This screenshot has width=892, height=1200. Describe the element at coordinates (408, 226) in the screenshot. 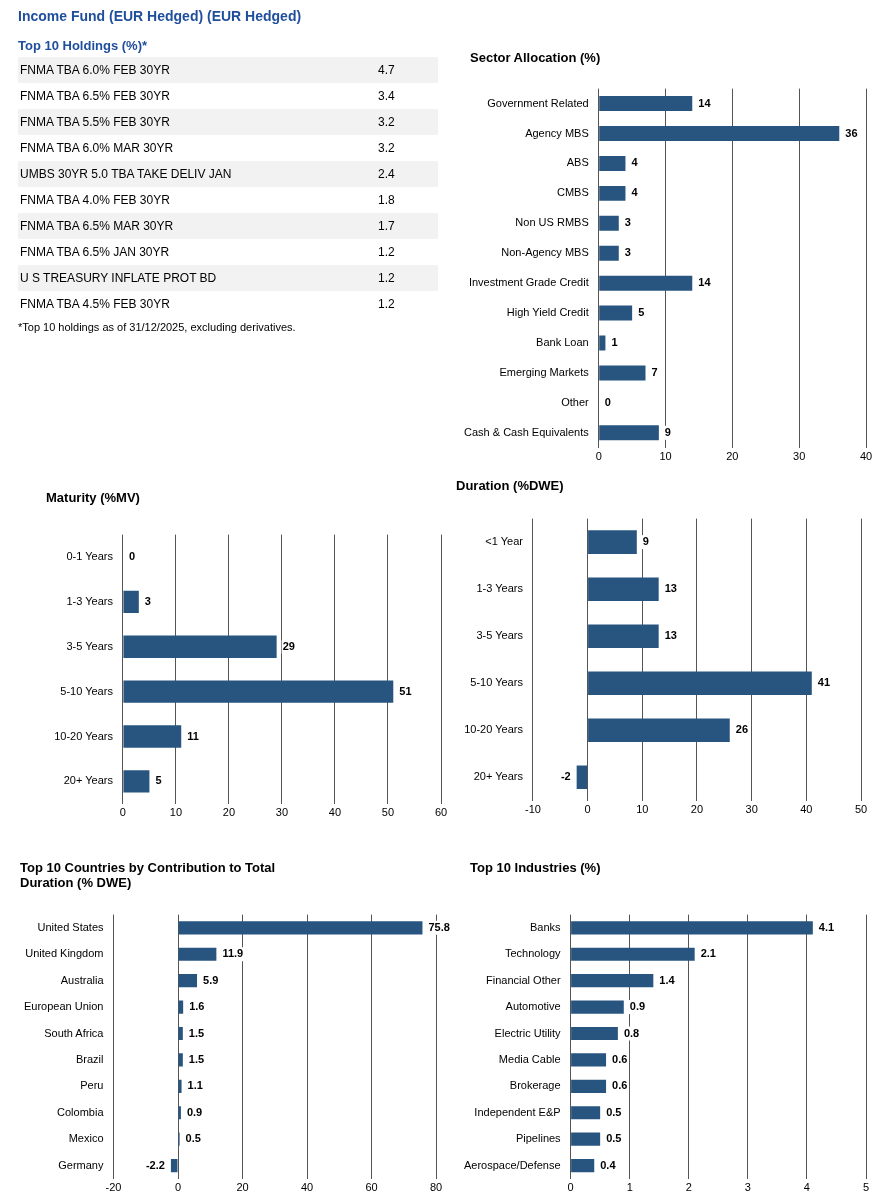

I see `data-label: 1.7` at that location.